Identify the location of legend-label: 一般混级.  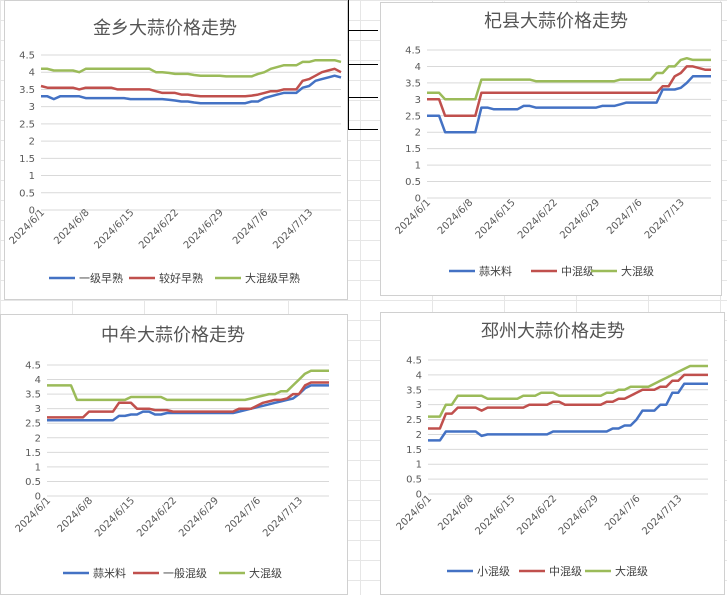
(185, 573).